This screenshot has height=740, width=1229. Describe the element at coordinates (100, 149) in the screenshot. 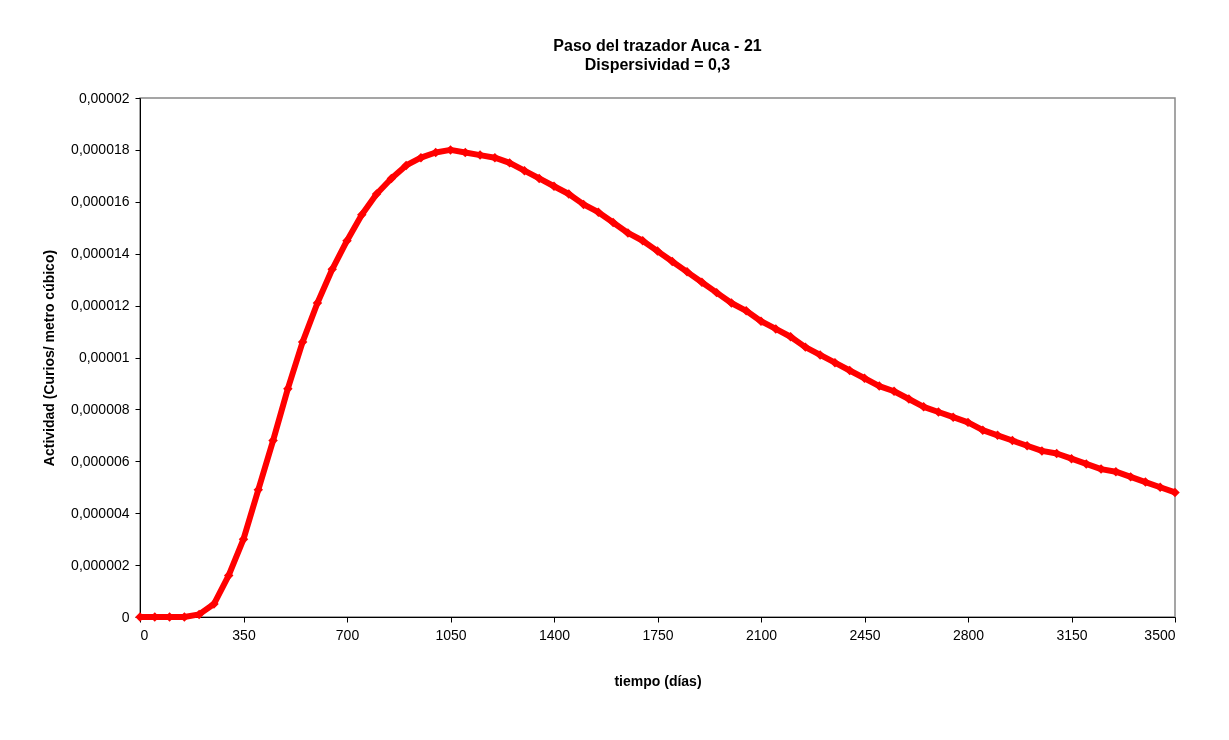

I see `y-tick-label: 0,000018` at that location.